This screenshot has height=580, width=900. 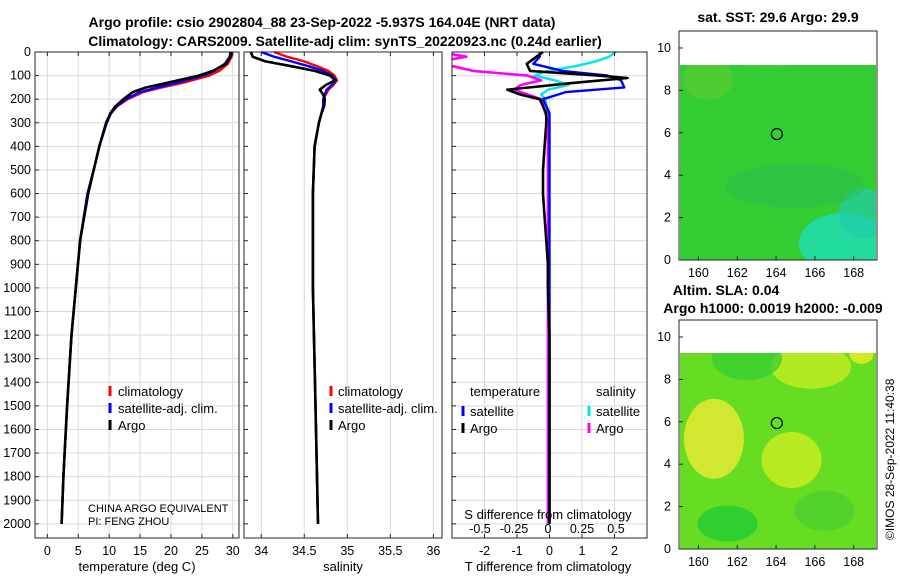 I want to click on y-tick-label: 400, so click(x=20, y=146).